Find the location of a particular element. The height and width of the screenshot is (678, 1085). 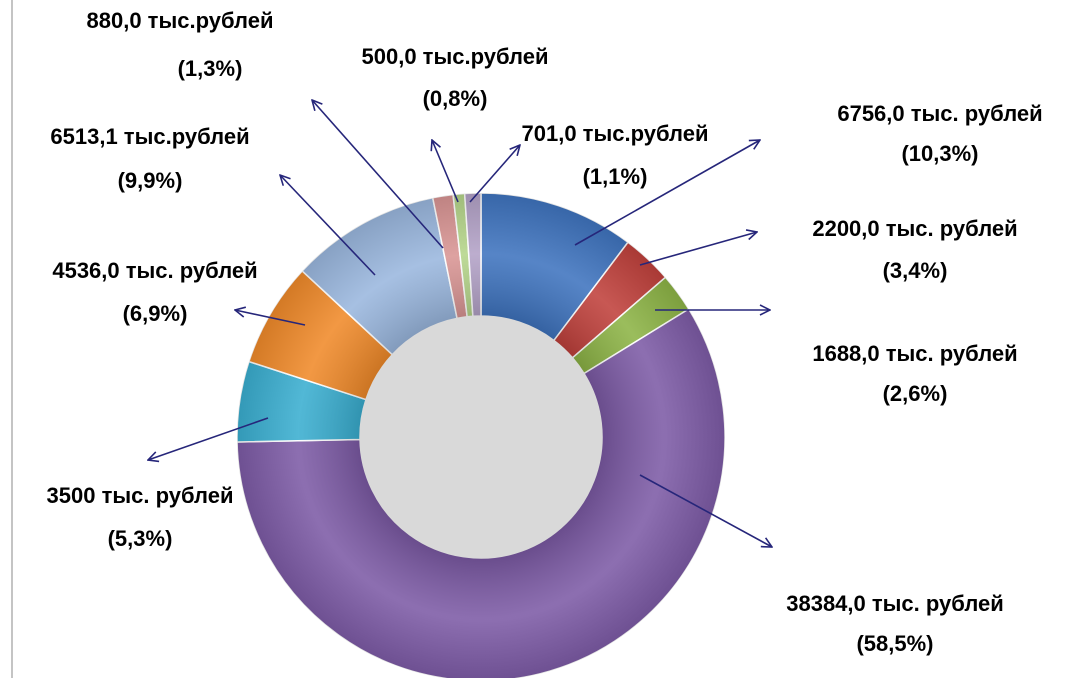

value-label: 1688,0 тыс. рублей is located at coordinates (914, 353).